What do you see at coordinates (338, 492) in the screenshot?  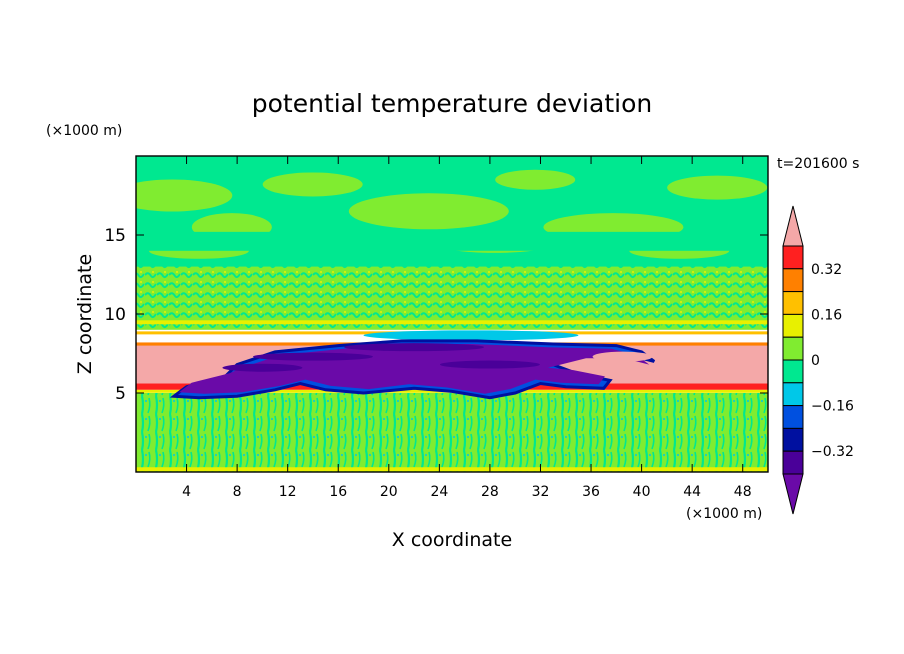 I see `x-tick-label: 16` at bounding box center [338, 492].